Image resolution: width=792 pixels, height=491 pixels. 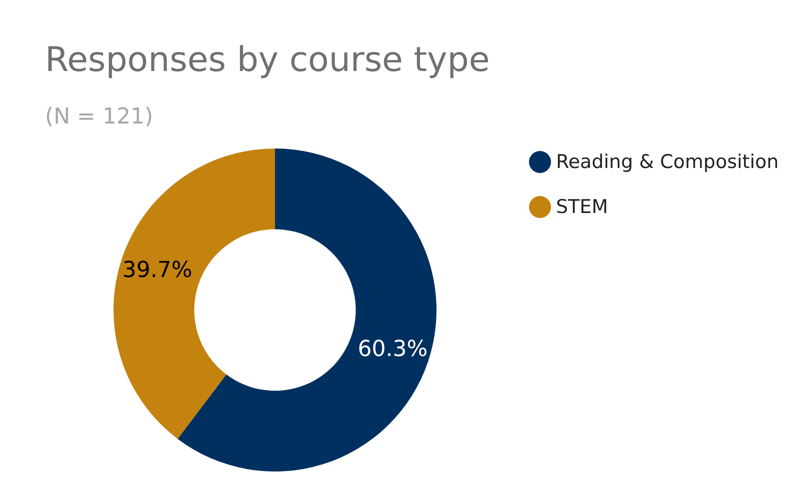 I want to click on data-label: 39.7%, so click(x=157, y=271).